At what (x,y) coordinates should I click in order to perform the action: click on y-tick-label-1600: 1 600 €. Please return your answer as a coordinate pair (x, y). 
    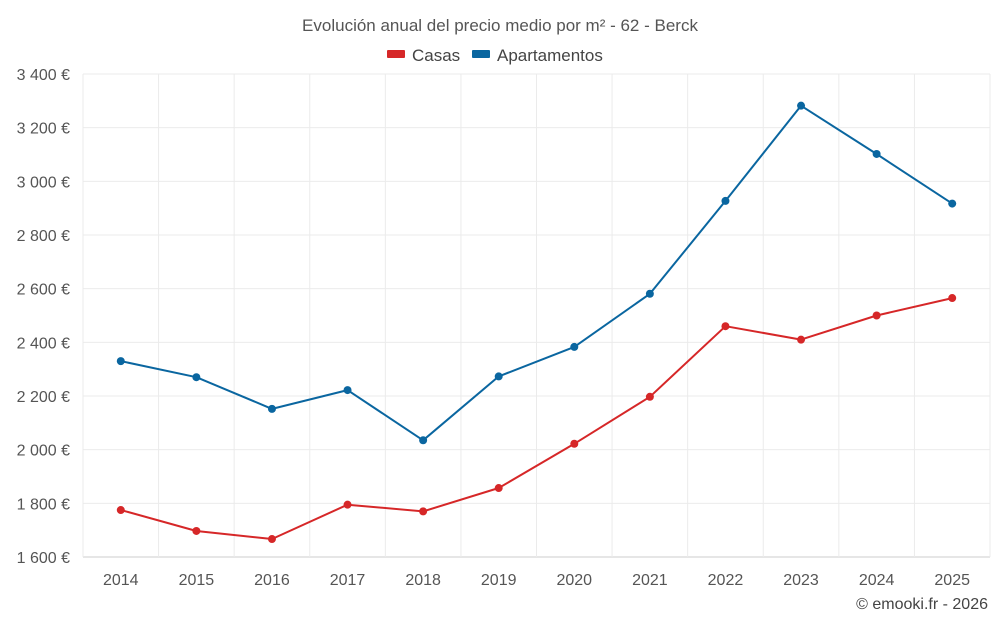
    Looking at the image, I should click on (43, 558).